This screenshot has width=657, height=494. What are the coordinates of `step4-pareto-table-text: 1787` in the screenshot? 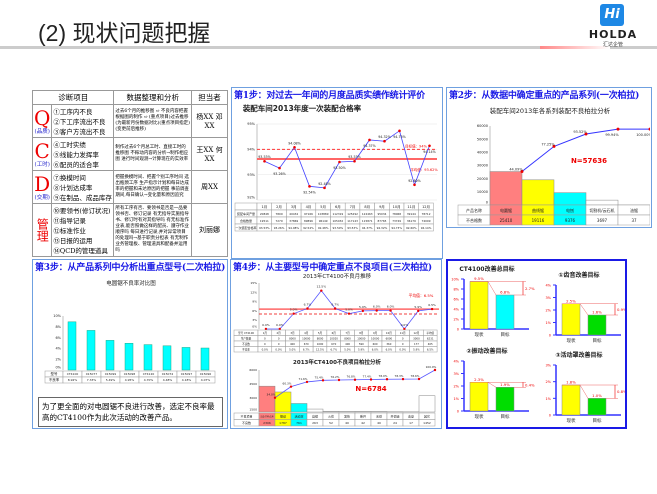 It's located at (283, 423).